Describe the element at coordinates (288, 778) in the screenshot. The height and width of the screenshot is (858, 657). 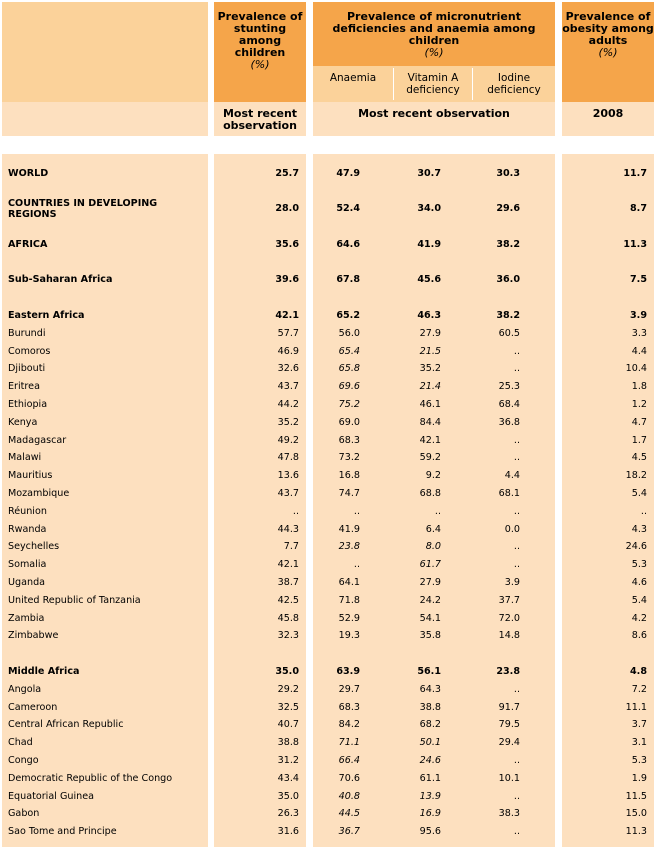
I see `cell-stunting: 43.4` at that location.